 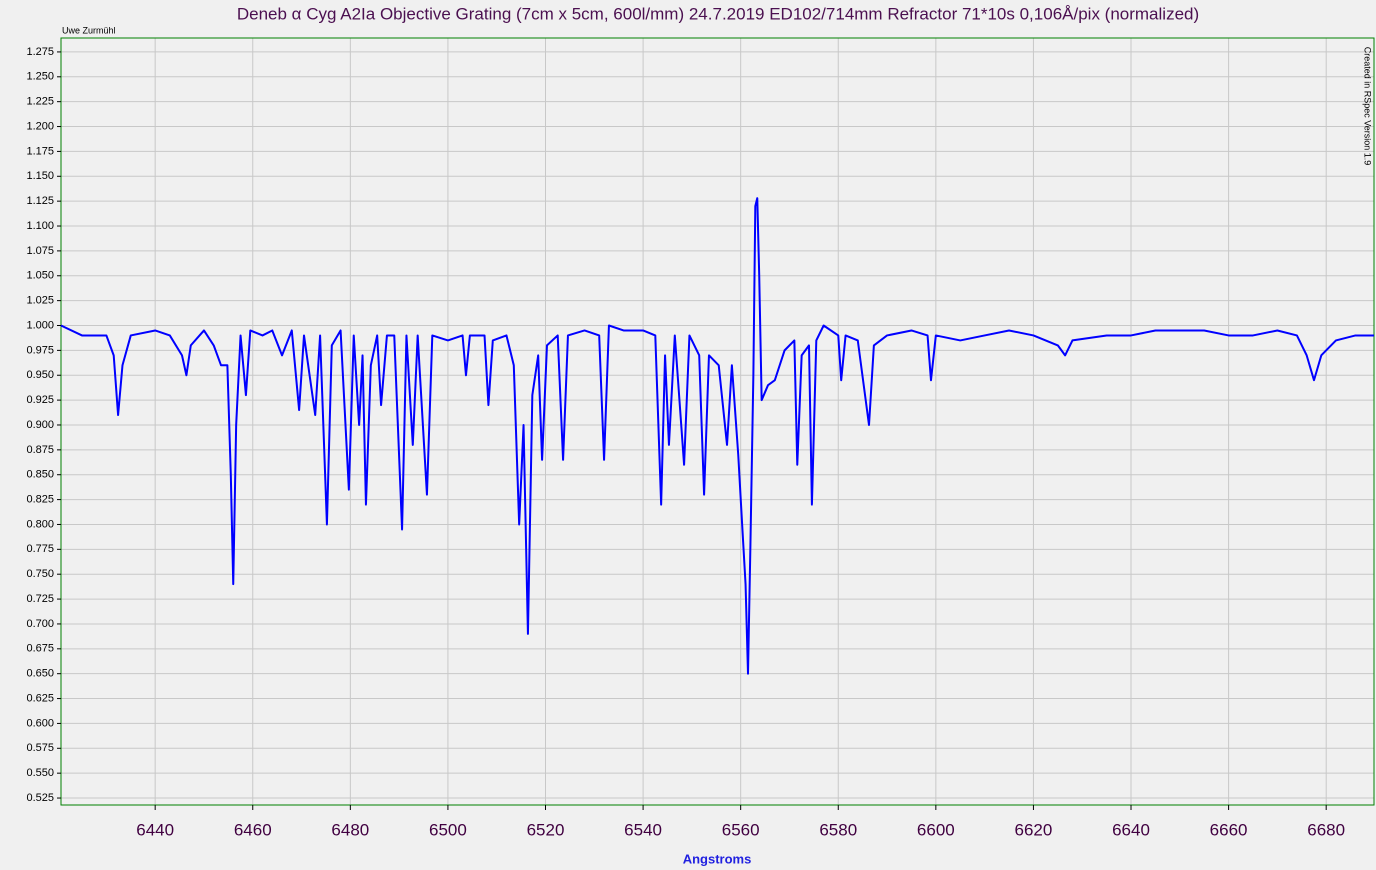 What do you see at coordinates (40, 723) in the screenshot?
I see `y-tick-label: 0.600` at bounding box center [40, 723].